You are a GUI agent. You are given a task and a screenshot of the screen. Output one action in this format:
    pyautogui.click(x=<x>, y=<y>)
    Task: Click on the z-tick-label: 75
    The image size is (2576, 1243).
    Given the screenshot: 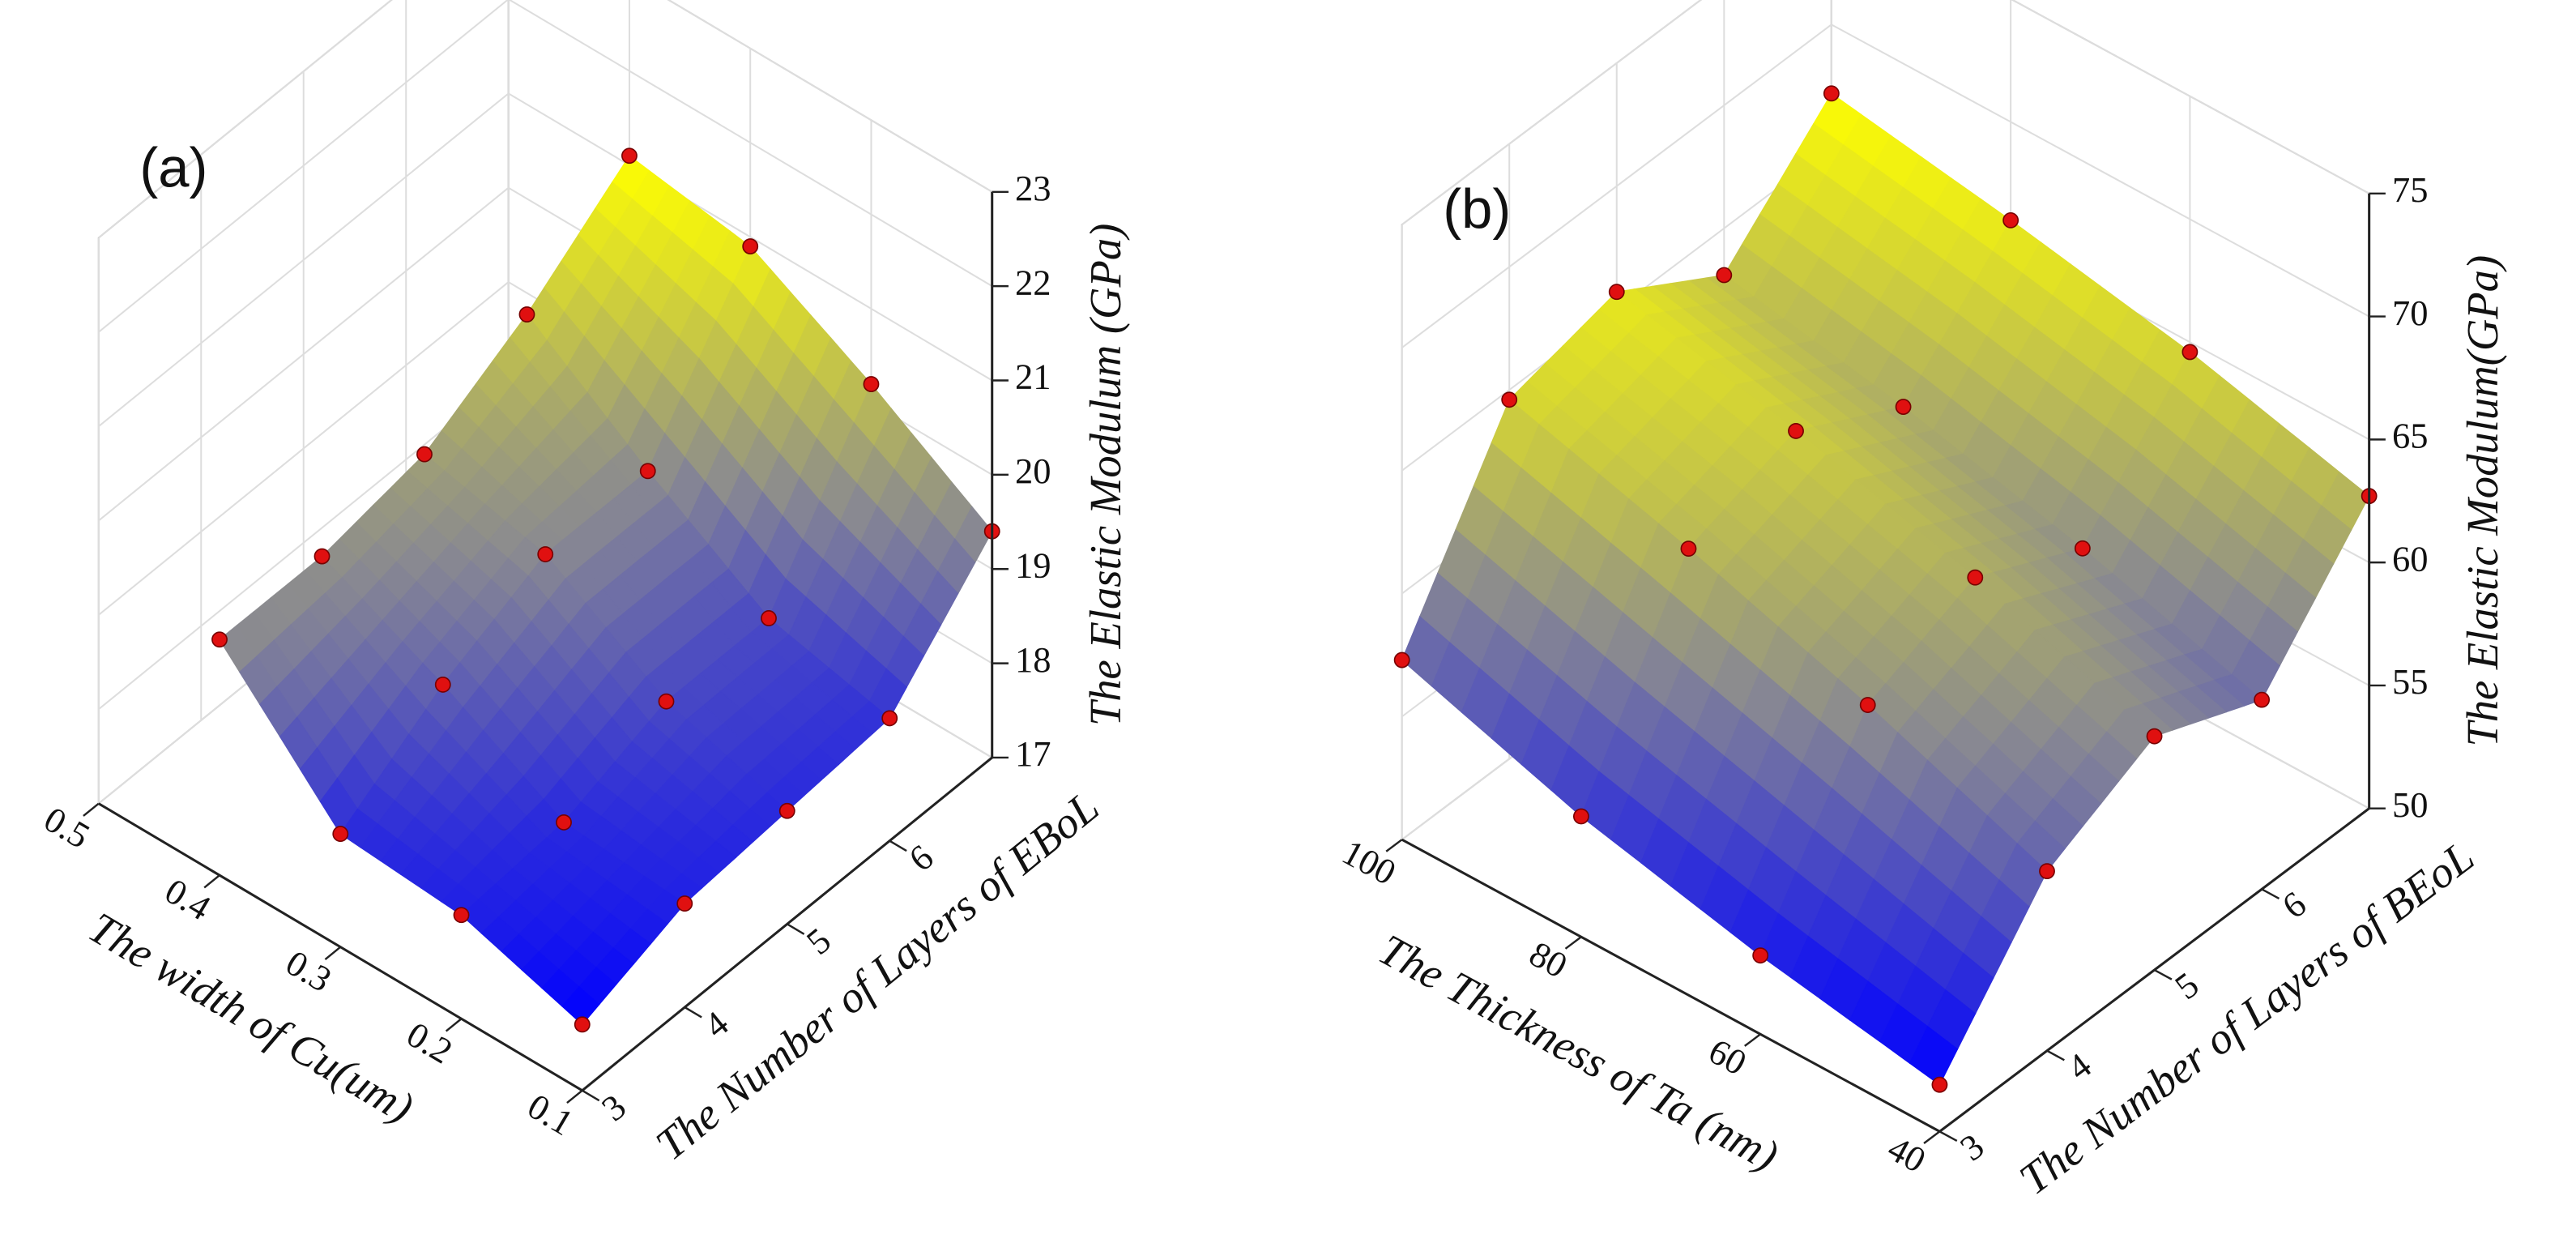 What is the action you would take?
    pyautogui.click(x=2410, y=189)
    